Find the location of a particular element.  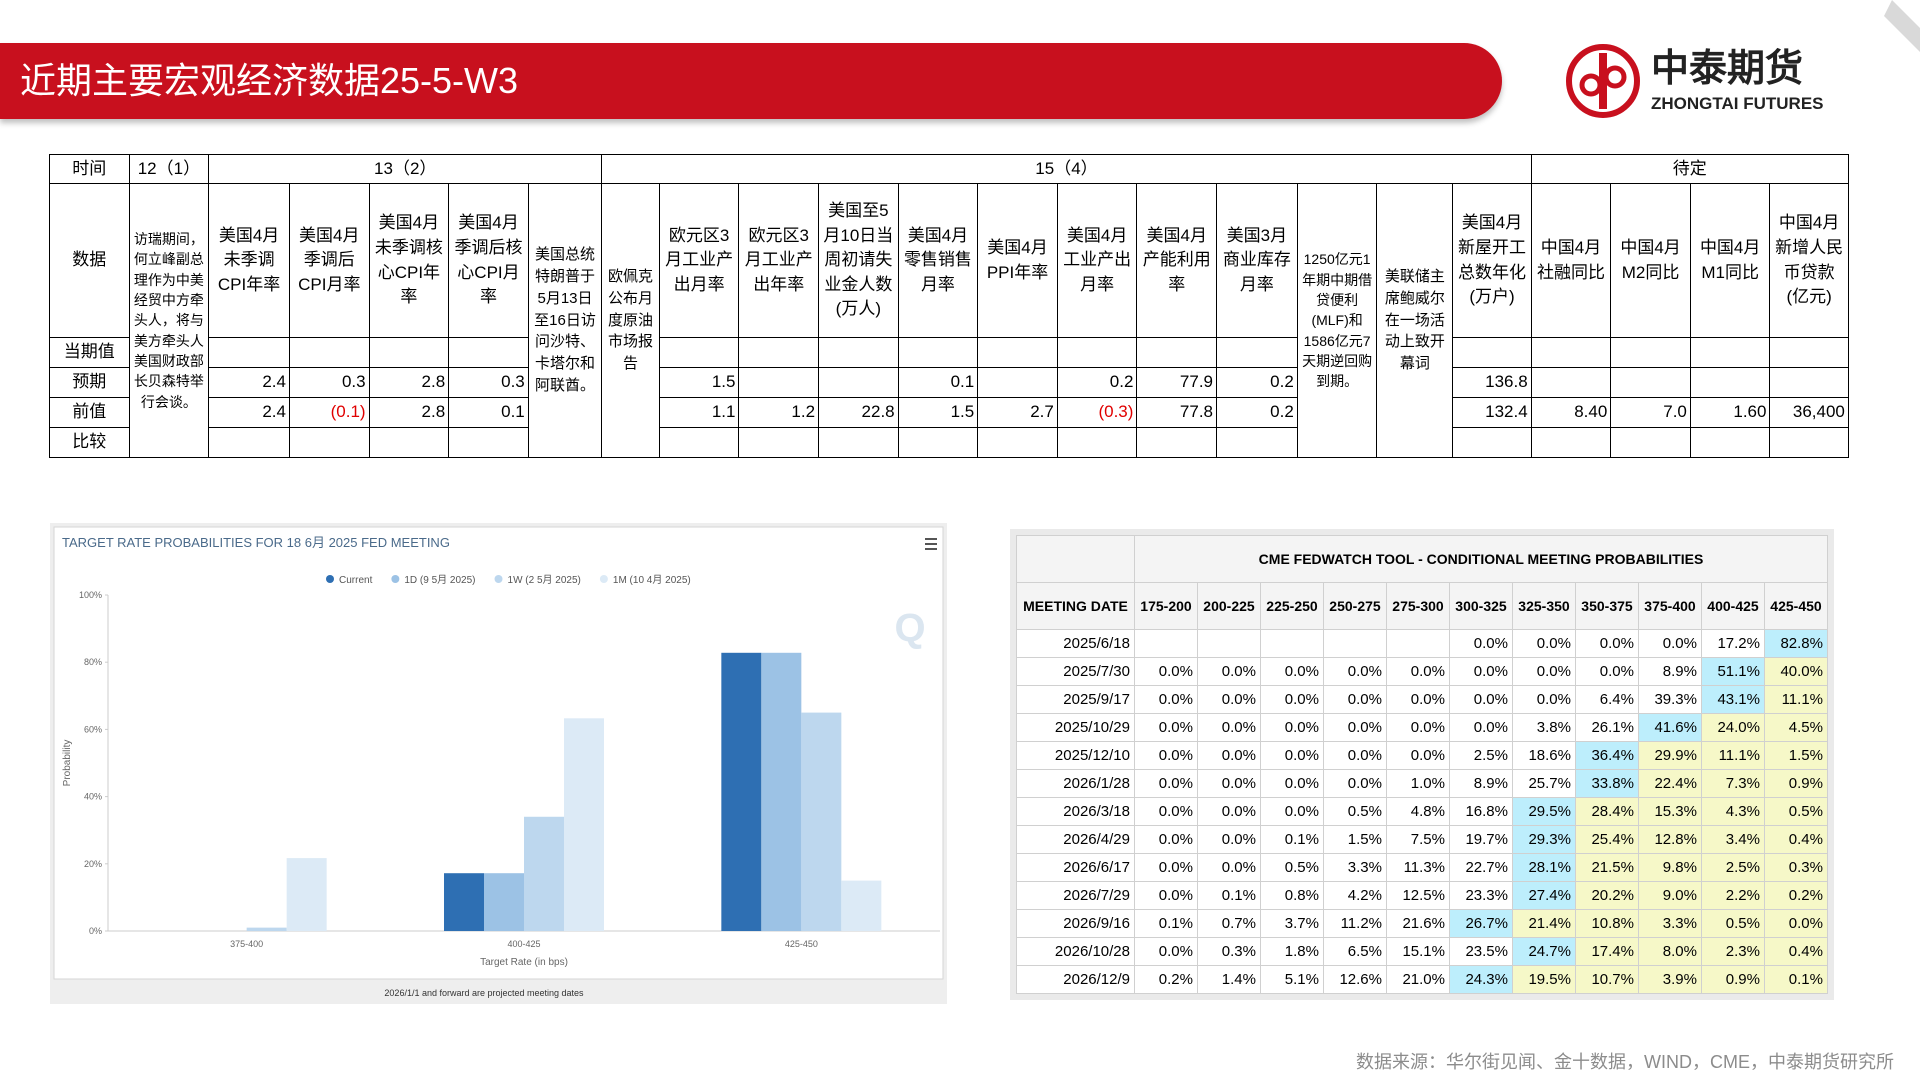

legend-label: 1D (9 5月 2025) is located at coordinates (439, 580).